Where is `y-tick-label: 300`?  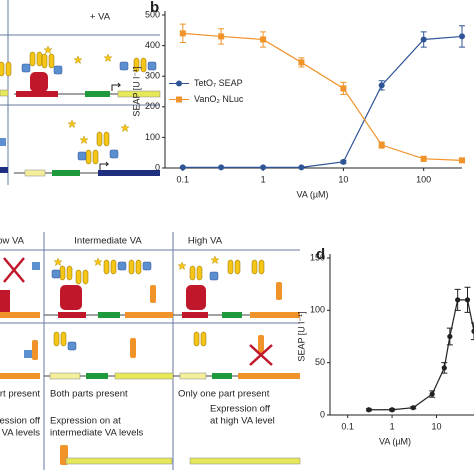 y-tick-label: 300 is located at coordinates (152, 76).